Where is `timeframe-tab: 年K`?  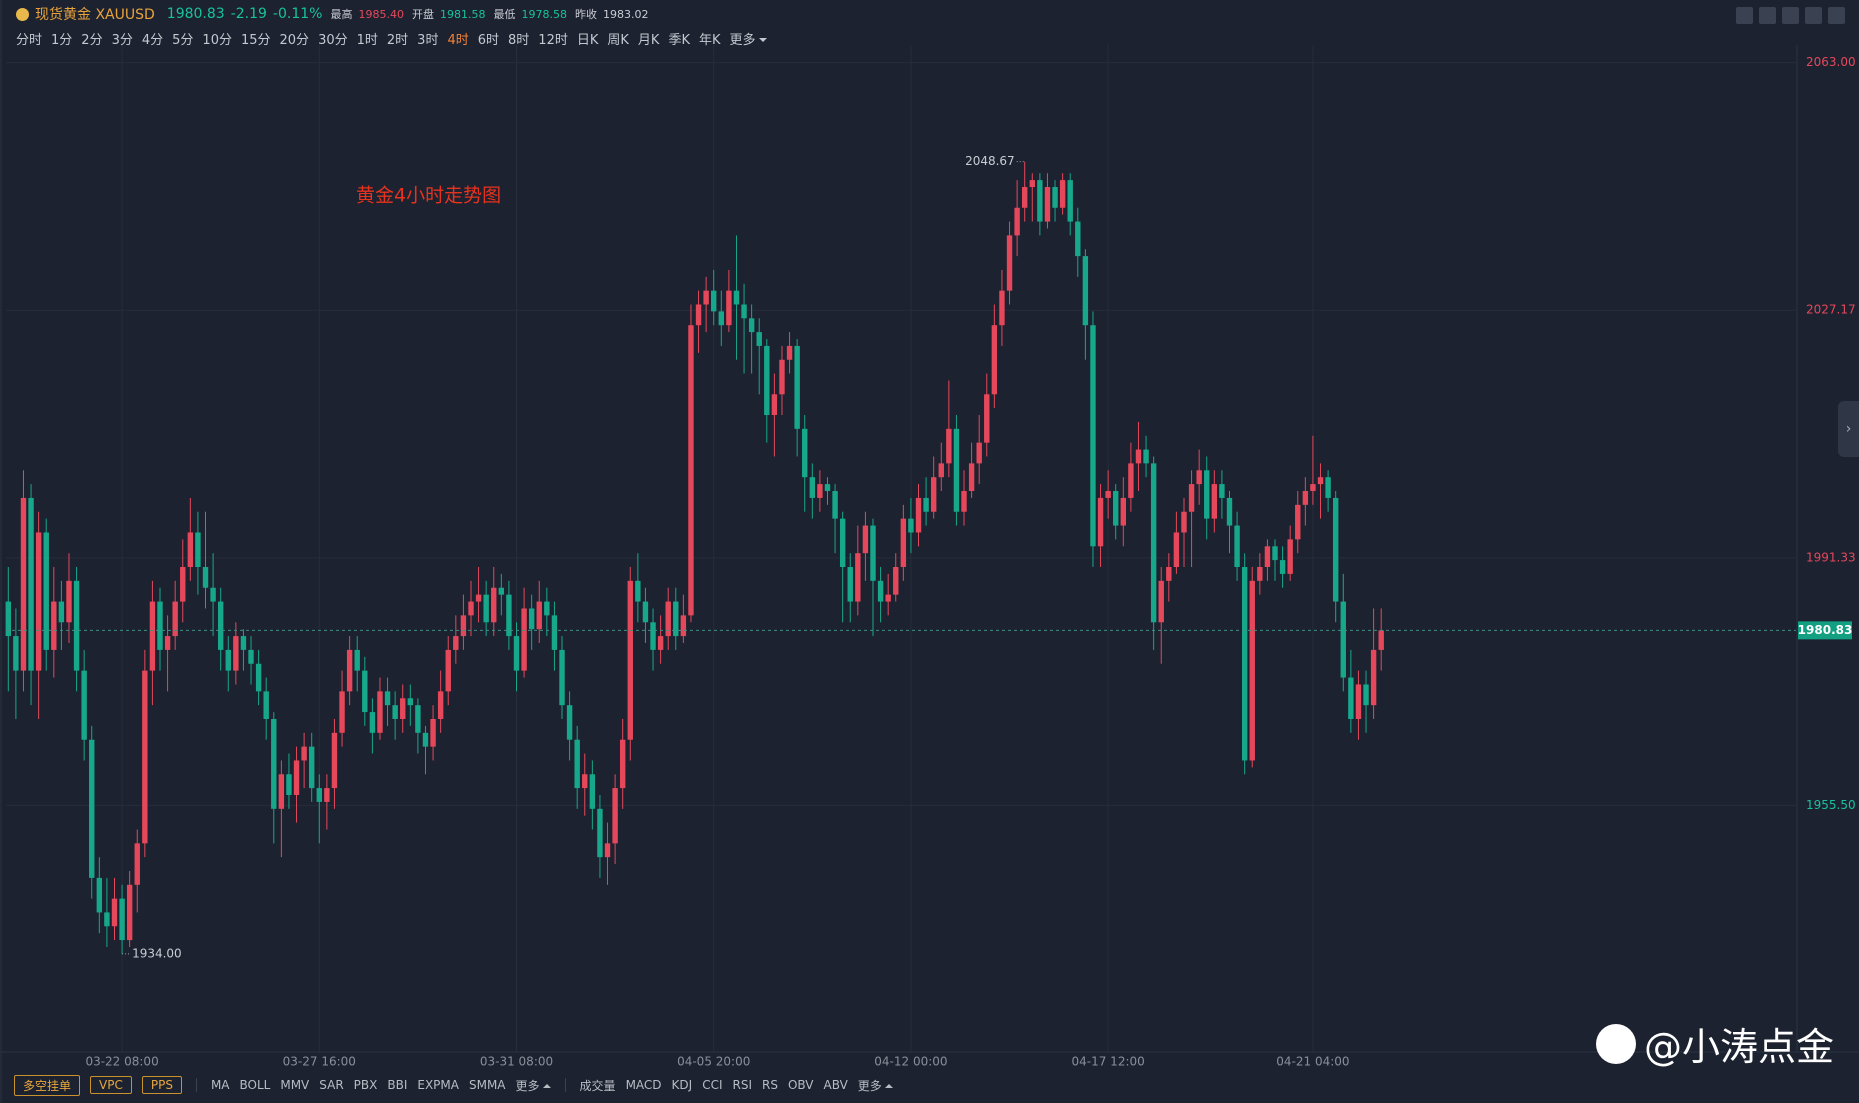
timeframe-tab: 年K is located at coordinates (709, 40).